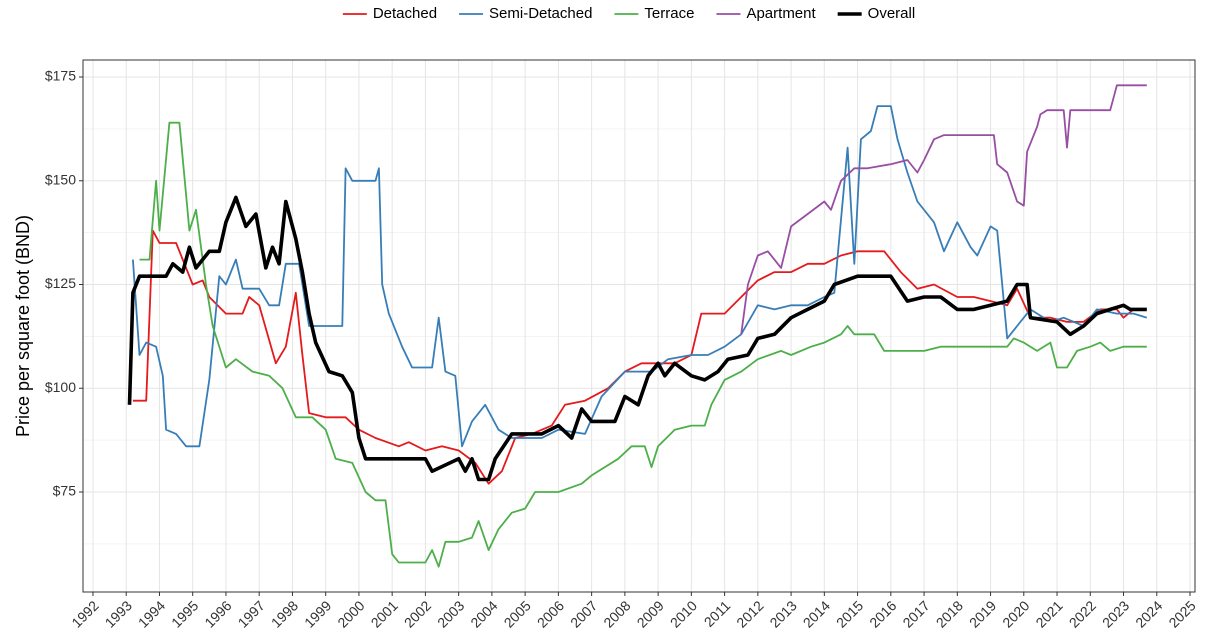  Describe the element at coordinates (450, 613) in the screenshot. I see `x-tick-label: 2003` at that location.